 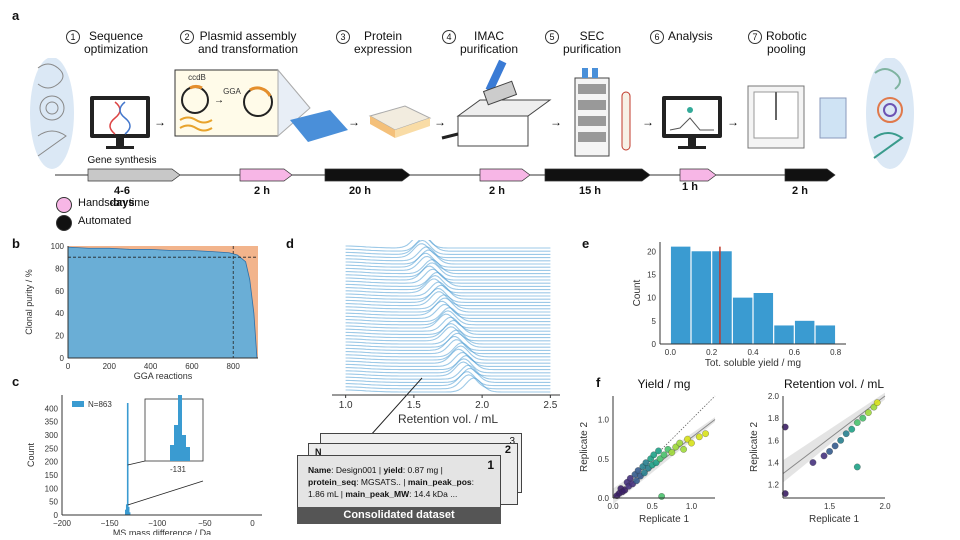 I want to click on x-tick-label: 2.0, so click(x=482, y=405).